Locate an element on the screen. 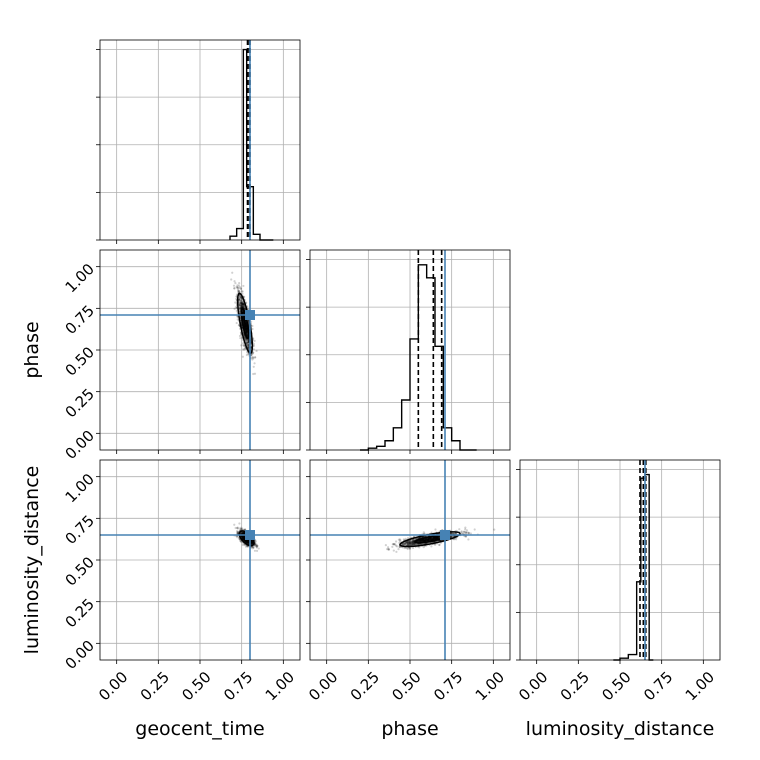 This screenshot has width=760, height=760. y-tick-label: 0.25 is located at coordinates (80, 403).